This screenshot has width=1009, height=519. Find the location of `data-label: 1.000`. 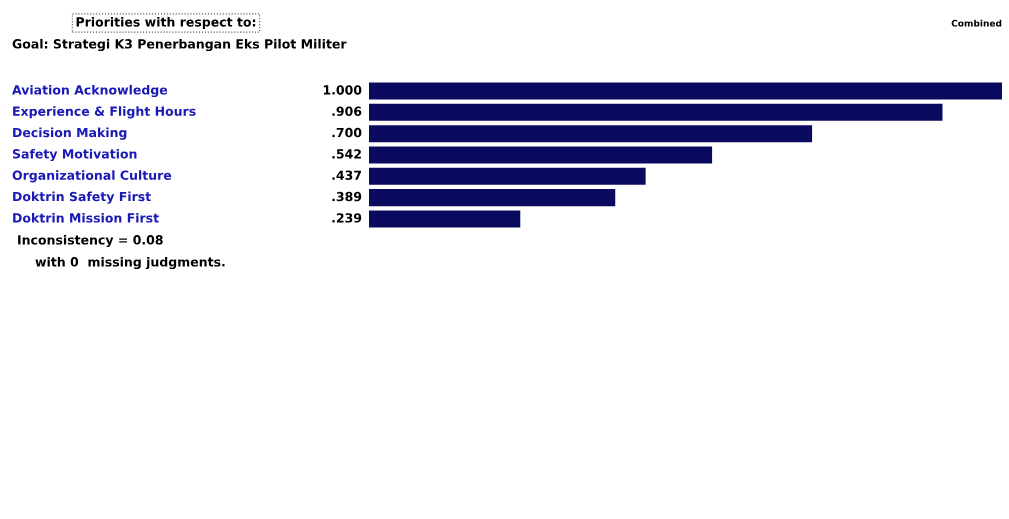

data-label: 1.000 is located at coordinates (342, 90).